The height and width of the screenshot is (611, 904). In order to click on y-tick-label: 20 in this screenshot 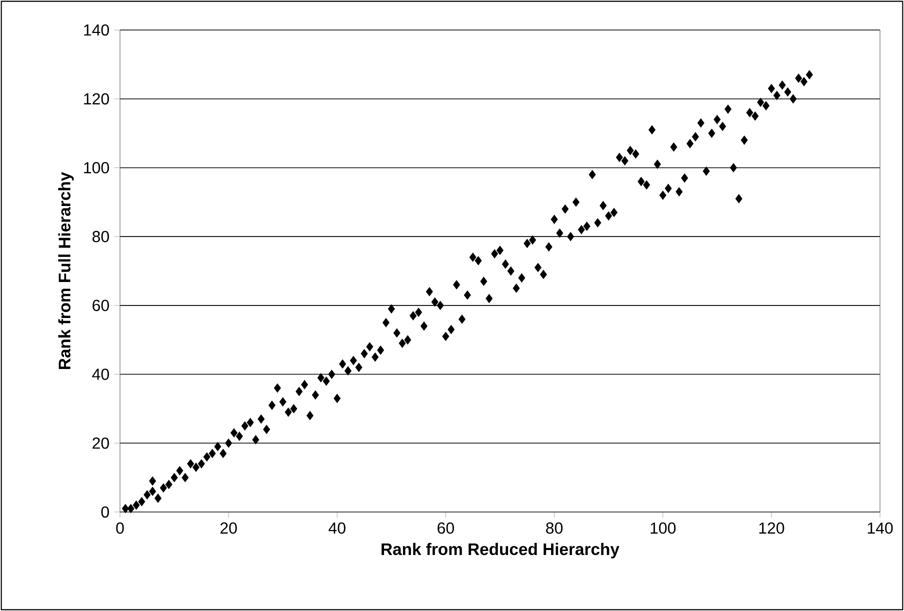, I will do `click(100, 443)`.